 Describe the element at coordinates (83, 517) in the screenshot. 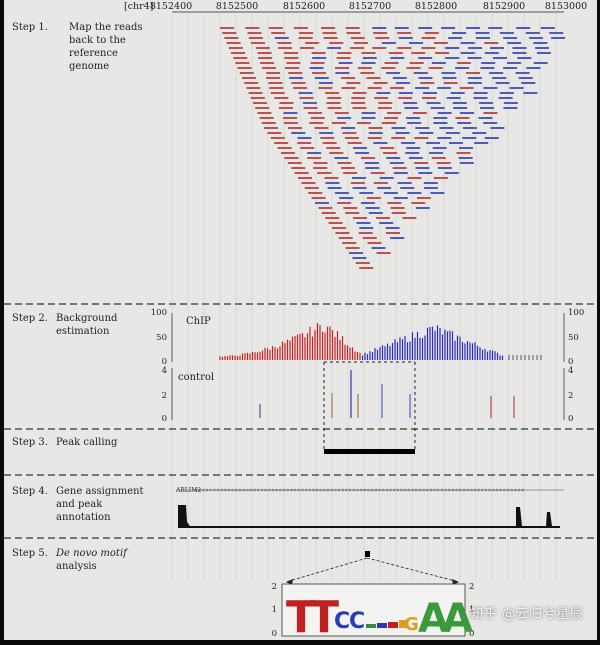

I see `svg-text: annotation` at that location.